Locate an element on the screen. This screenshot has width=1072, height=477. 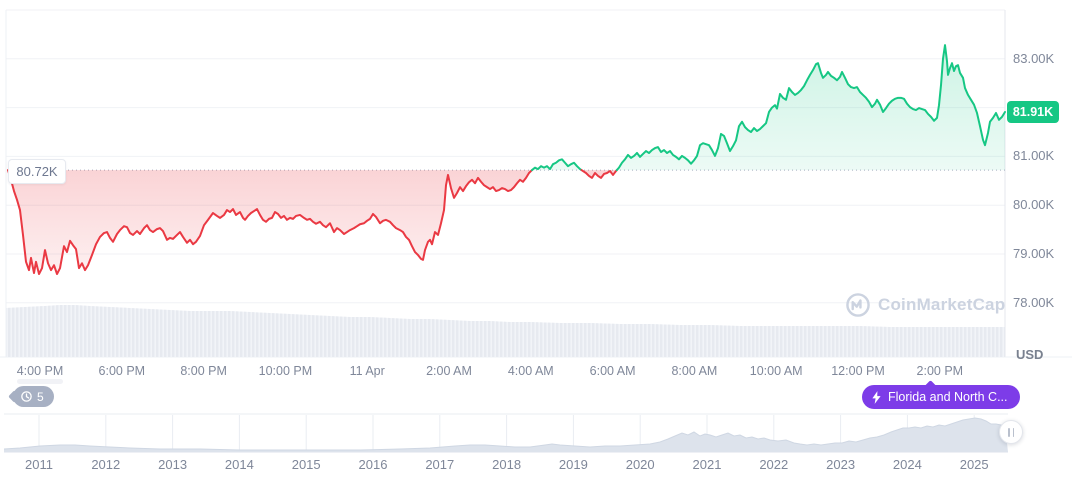
watermark-text: CoinMarketCap is located at coordinates (942, 304).